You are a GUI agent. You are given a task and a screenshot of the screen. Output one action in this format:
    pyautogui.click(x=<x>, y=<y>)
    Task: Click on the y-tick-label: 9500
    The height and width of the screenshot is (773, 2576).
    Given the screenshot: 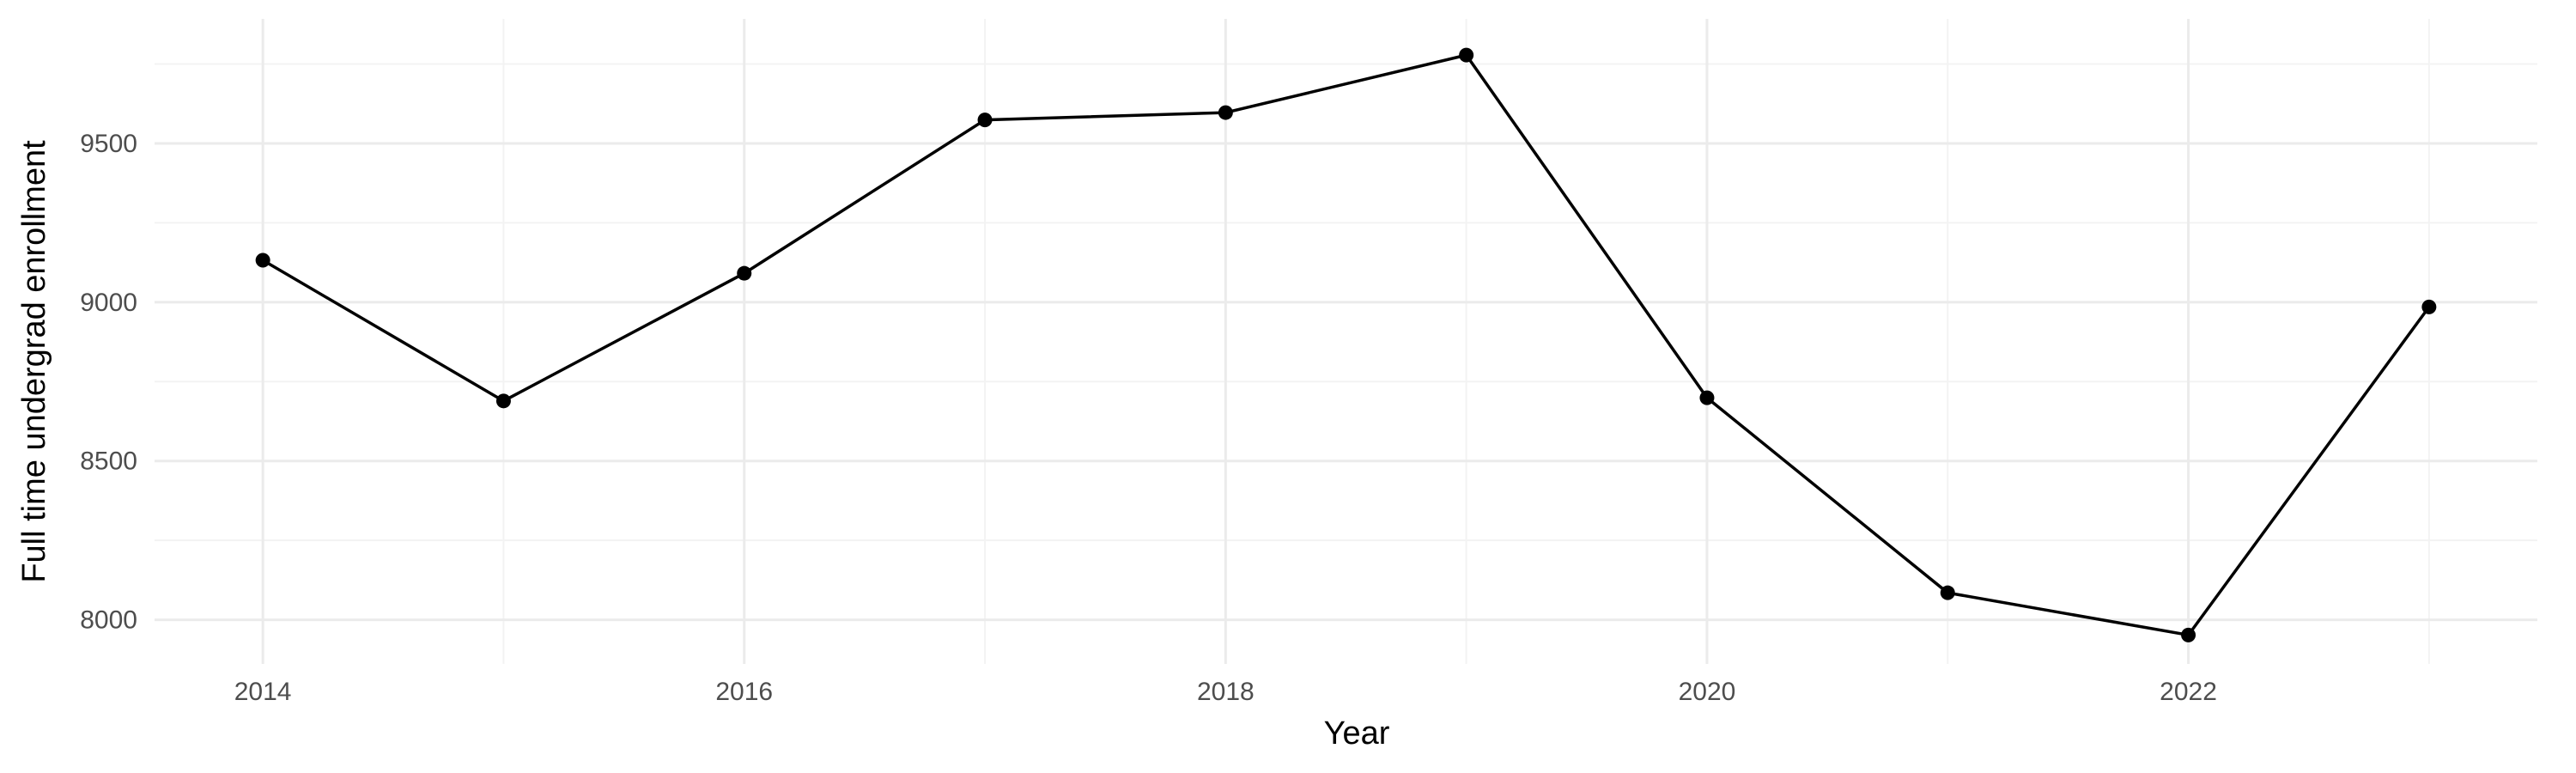 What is the action you would take?
    pyautogui.click(x=109, y=144)
    